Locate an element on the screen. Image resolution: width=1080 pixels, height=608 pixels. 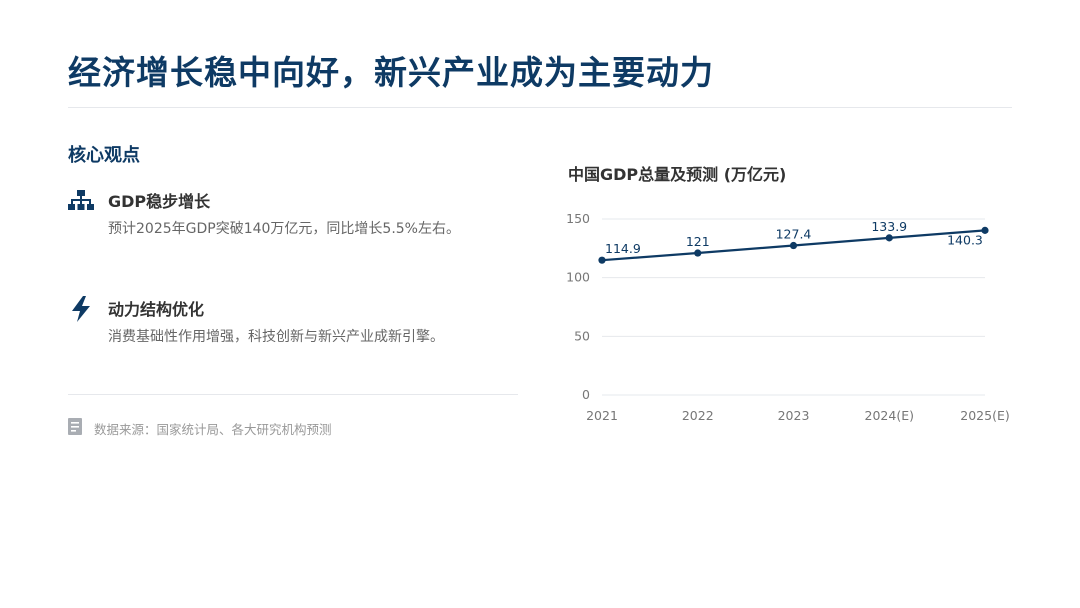
insight-description: 预计2025年GDP突破140万亿元，同比增长5.5%左右。 is located at coordinates (284, 229).